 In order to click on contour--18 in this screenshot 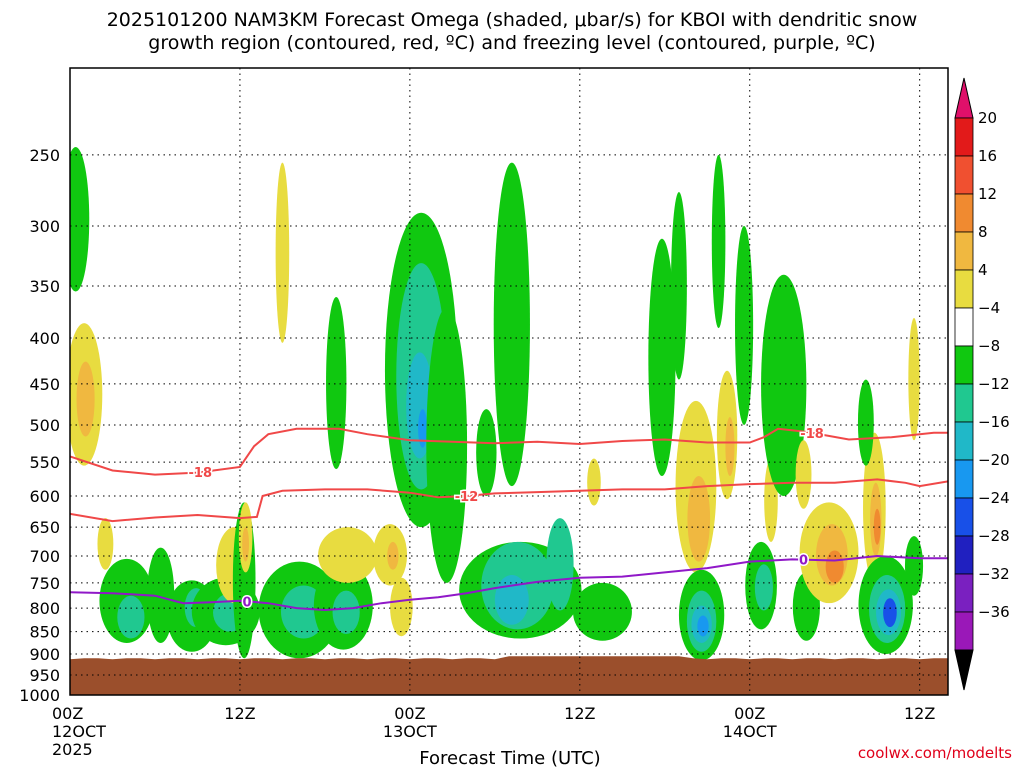, I will do `click(509, 451)`.